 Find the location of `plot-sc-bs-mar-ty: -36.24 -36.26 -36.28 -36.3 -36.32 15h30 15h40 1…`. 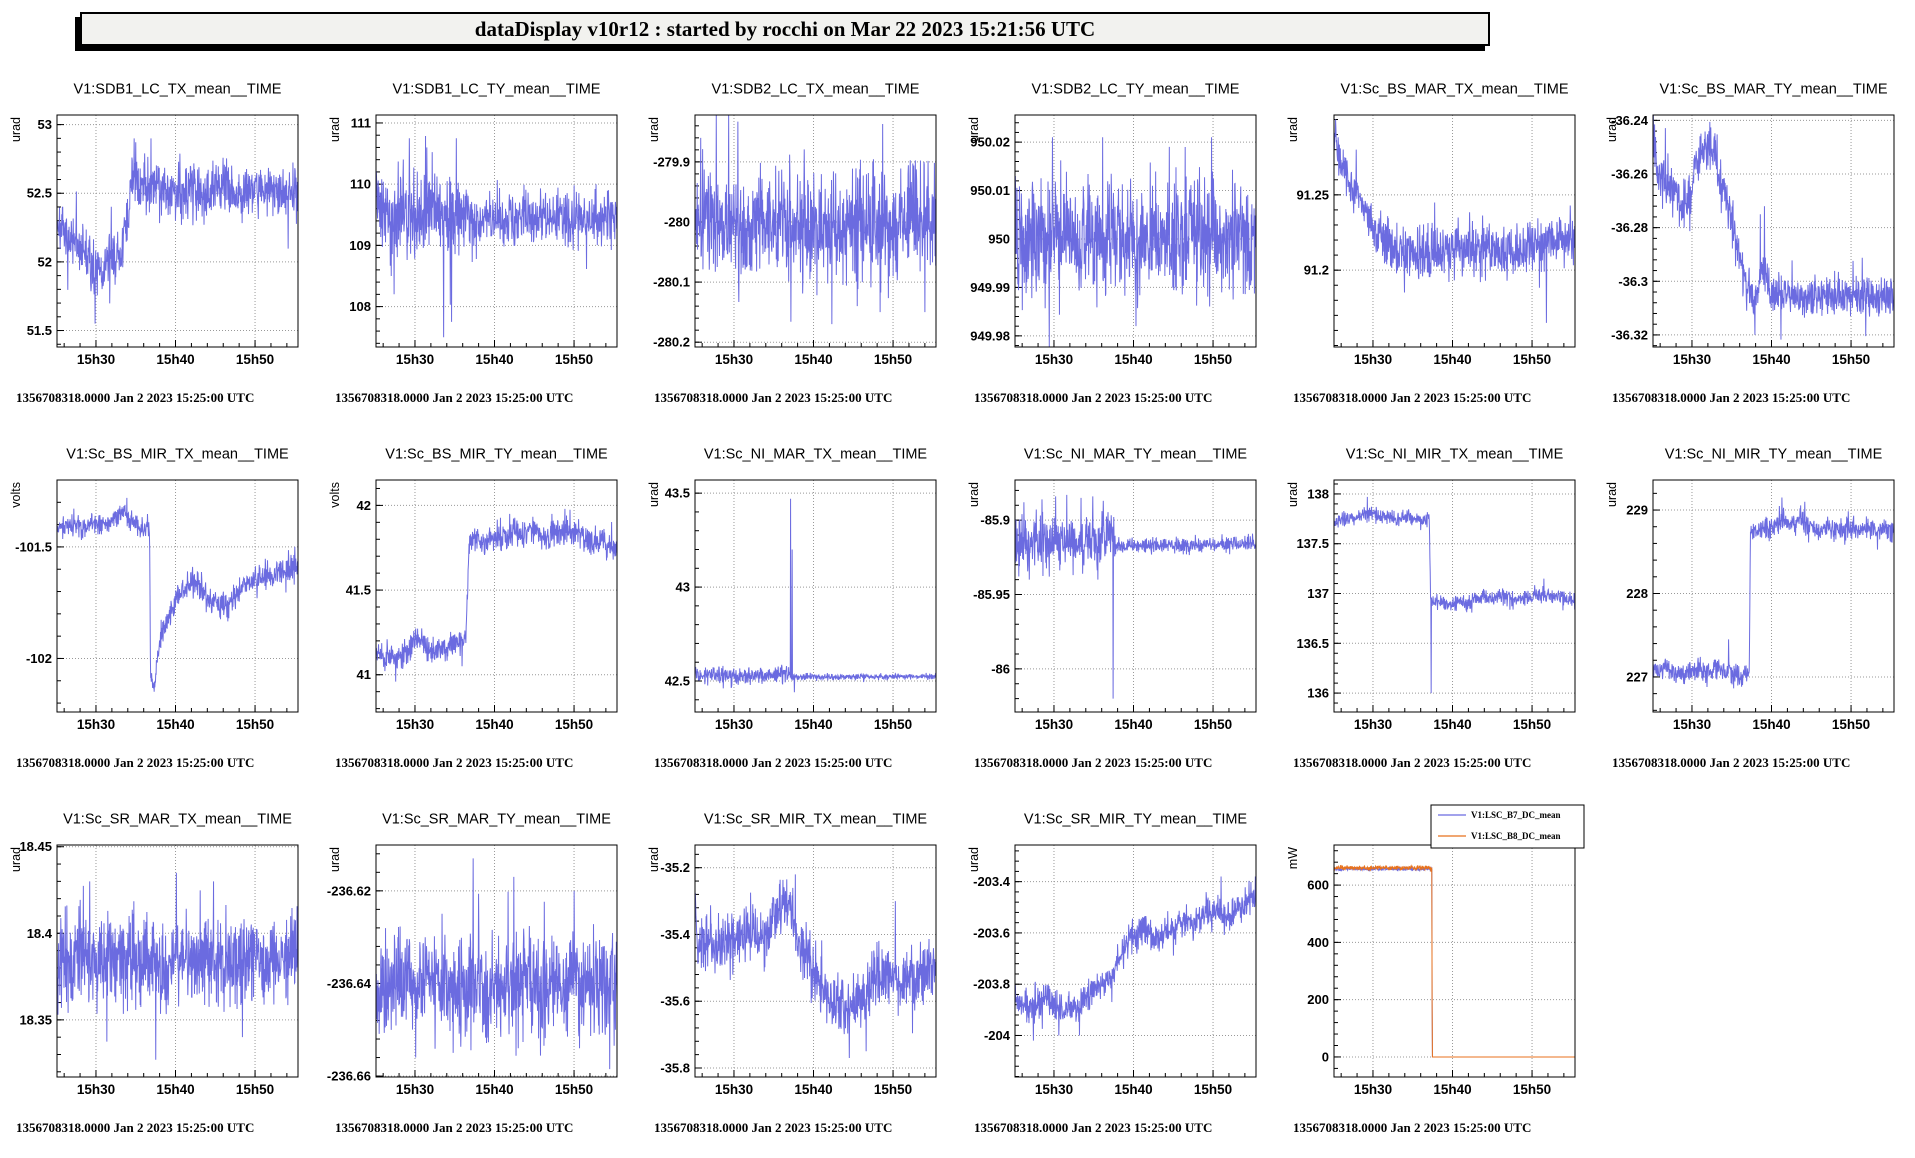

plot-sc-bs-mar-ty: -36.24 -36.26 -36.28 -36.3 -36.32 15h30 15h40 1… is located at coordinates (1750, 243).